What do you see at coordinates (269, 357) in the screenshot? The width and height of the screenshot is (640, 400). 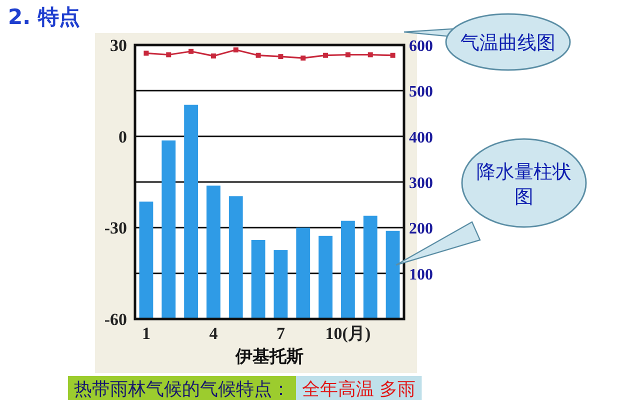 I see `x-axis-title: 伊基托斯` at bounding box center [269, 357].